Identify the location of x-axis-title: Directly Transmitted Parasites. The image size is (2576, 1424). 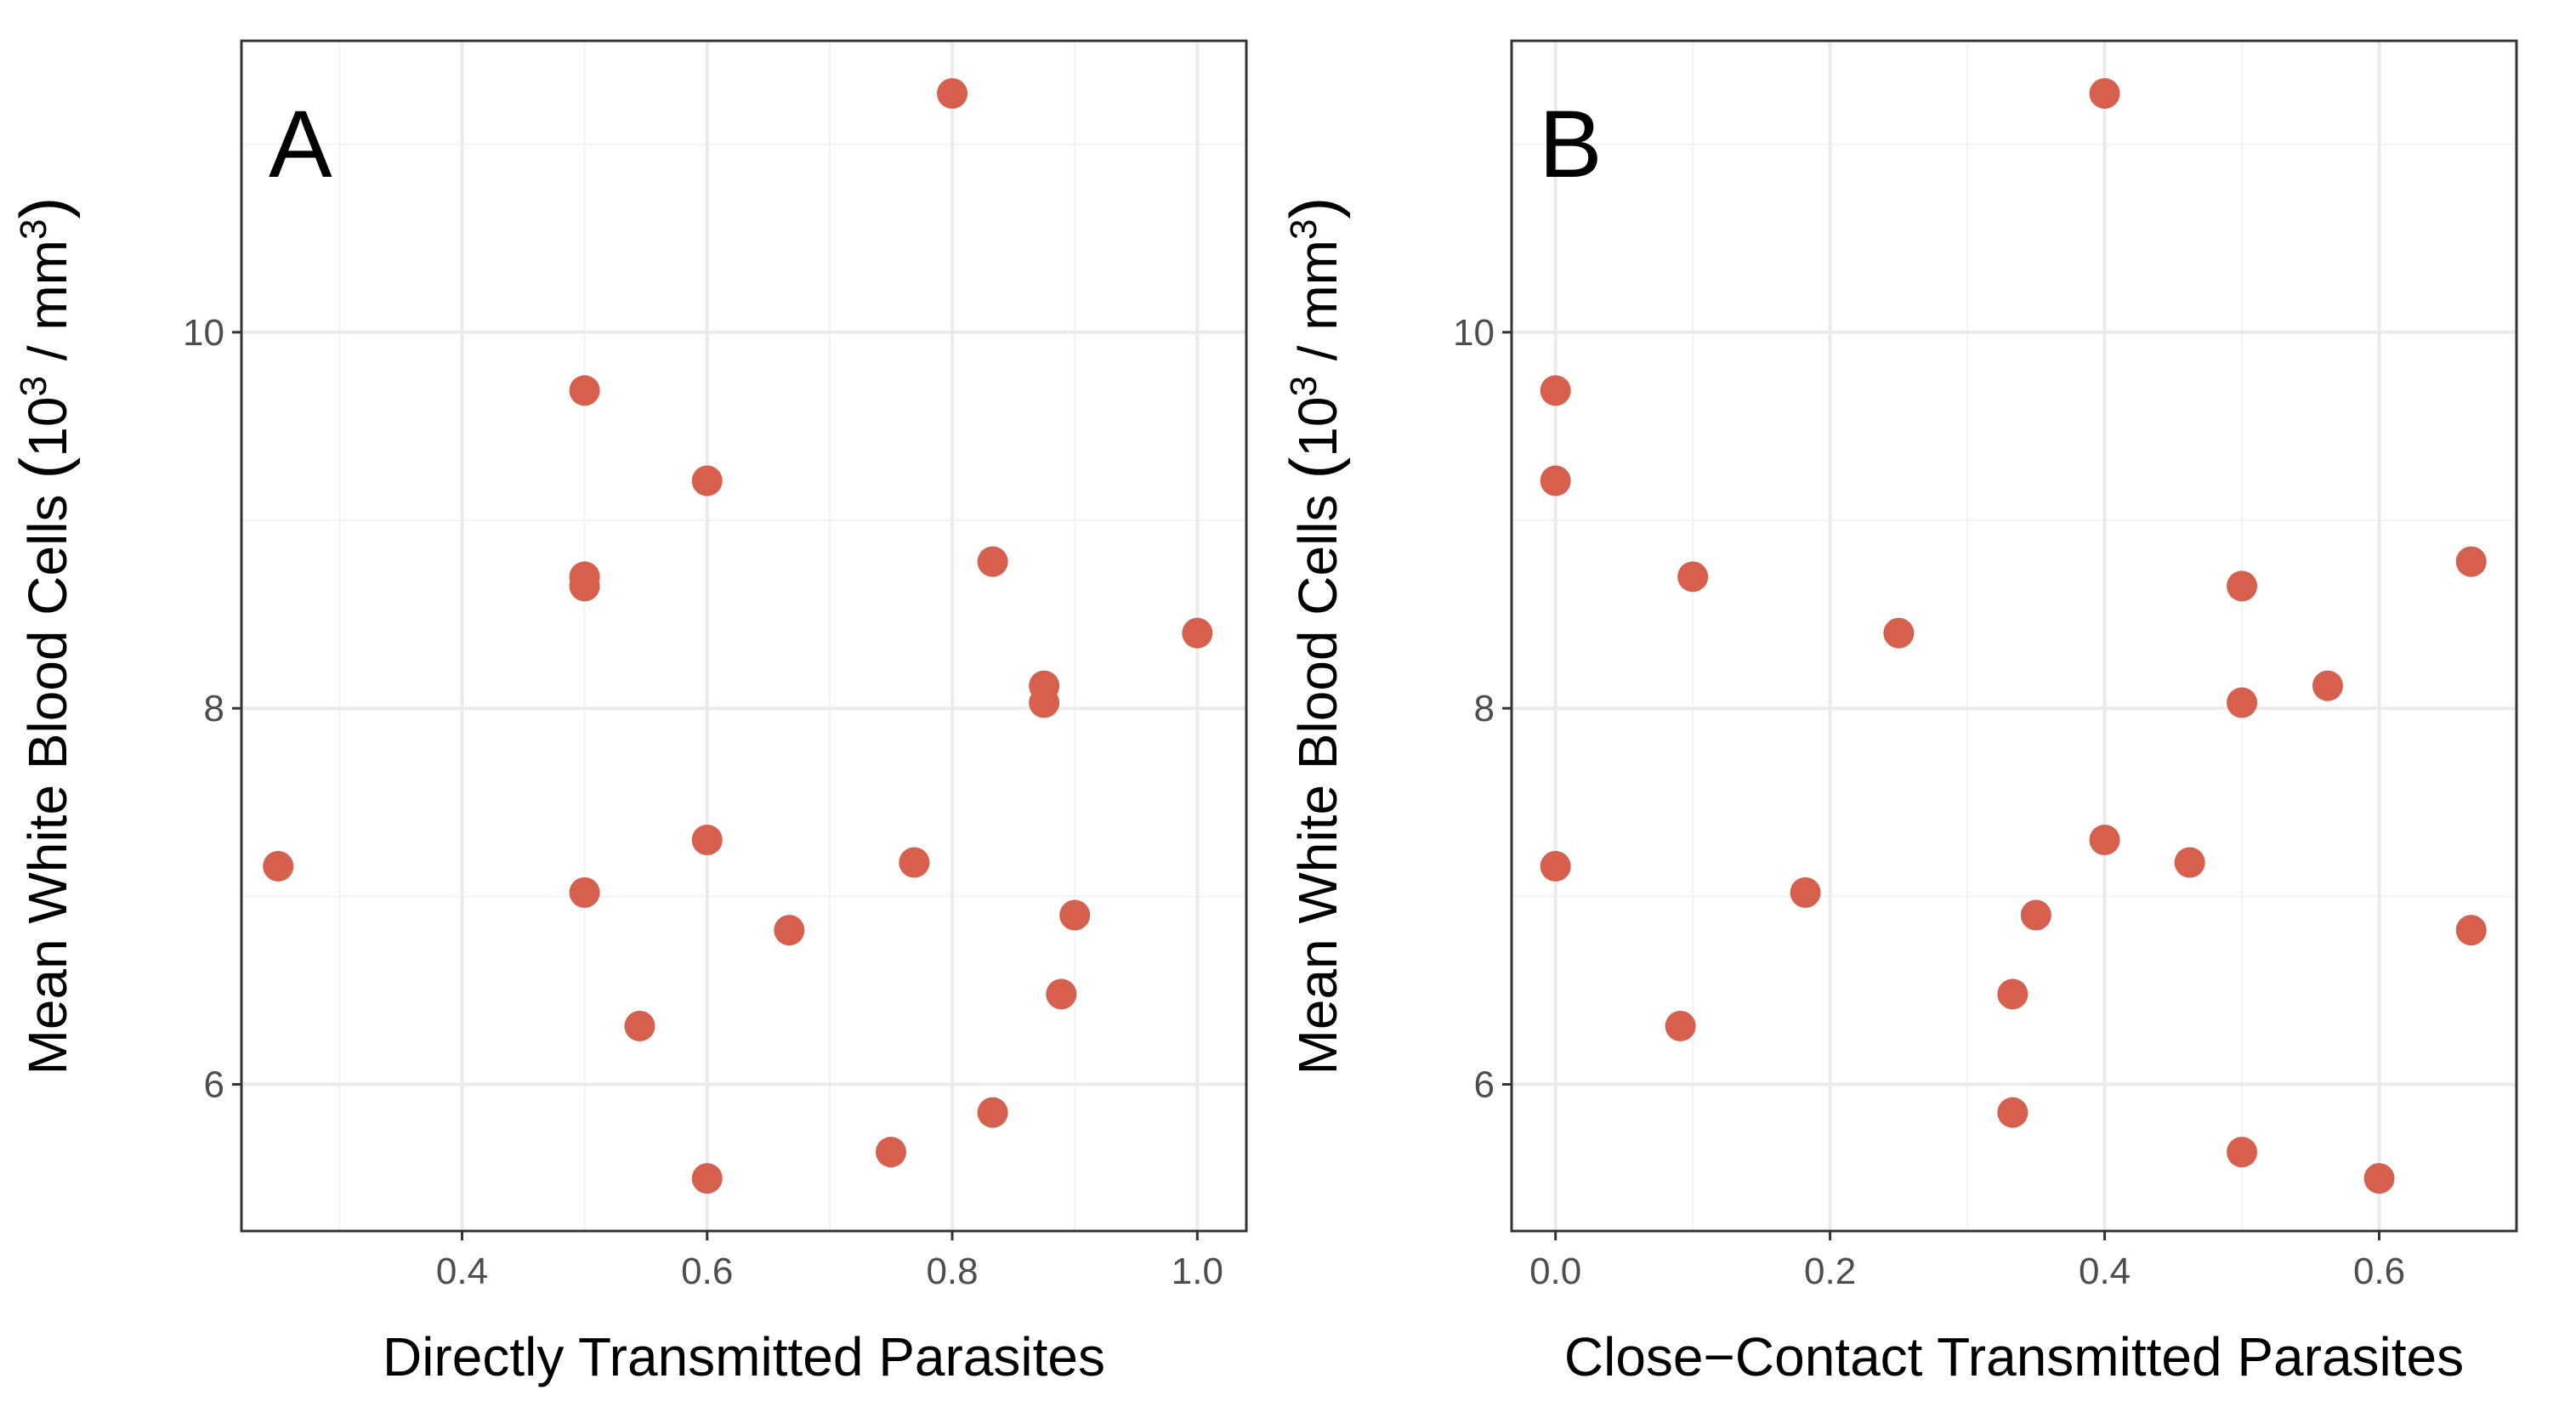
(744, 1356).